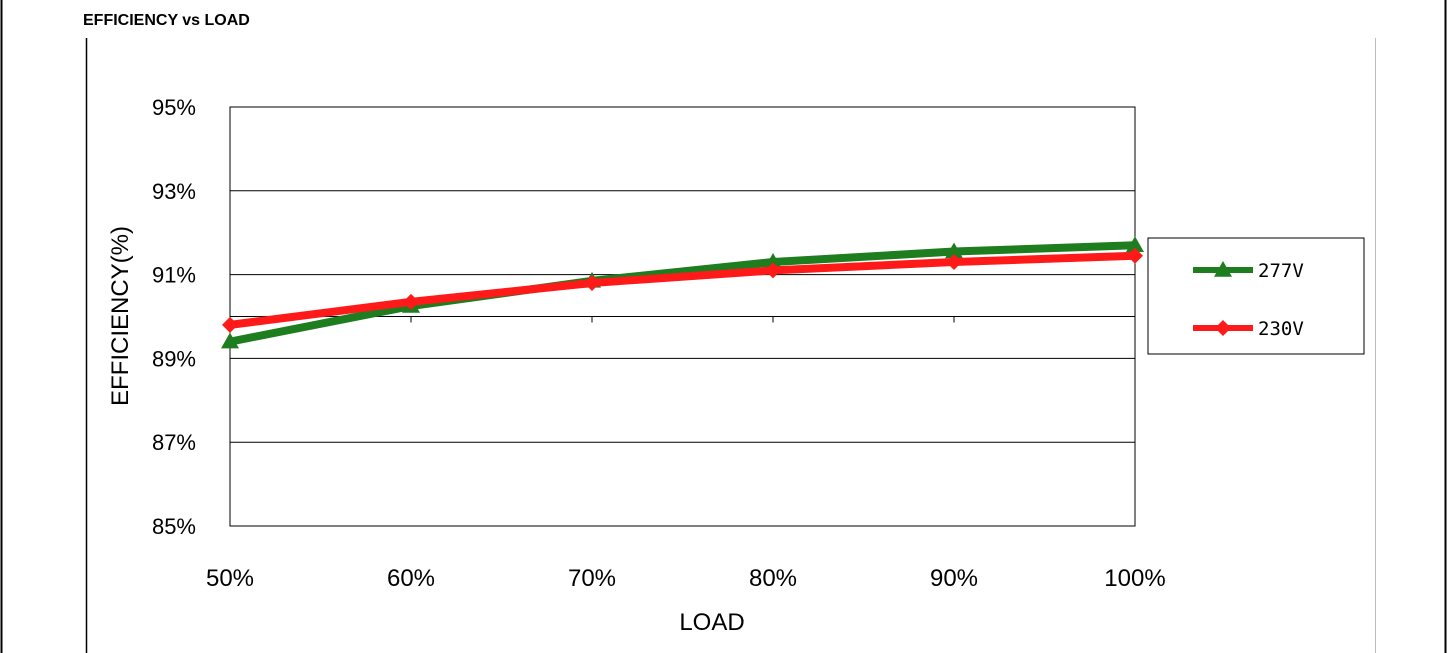 The height and width of the screenshot is (653, 1451). I want to click on legend: 277V 230V, so click(1256, 296).